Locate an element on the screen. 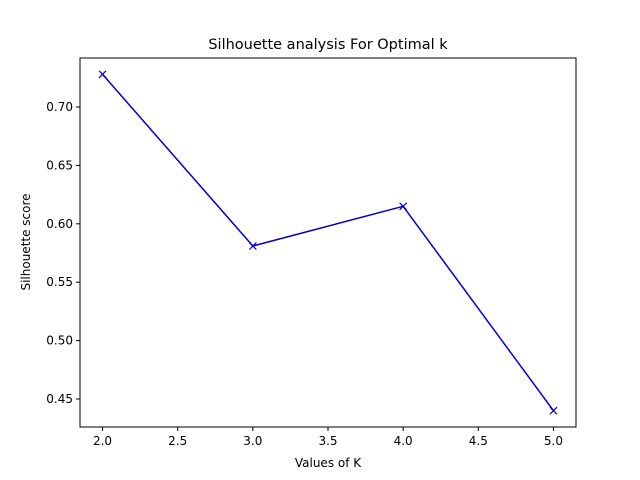 The image size is (640, 480). x-axis: 2.0 2.5 3.0 3.5 4.0 4.5 5.0 is located at coordinates (328, 437).